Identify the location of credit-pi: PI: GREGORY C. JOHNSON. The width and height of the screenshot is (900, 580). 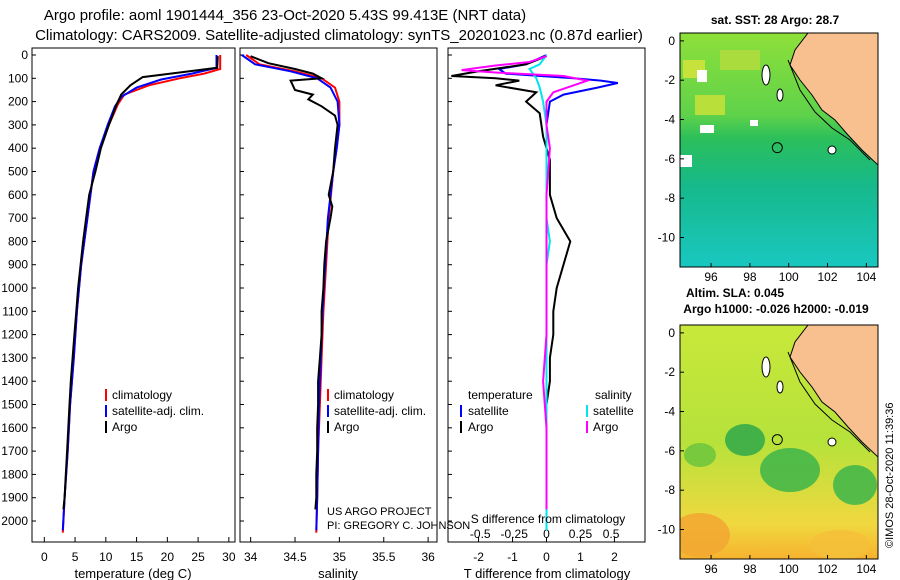
(398, 526).